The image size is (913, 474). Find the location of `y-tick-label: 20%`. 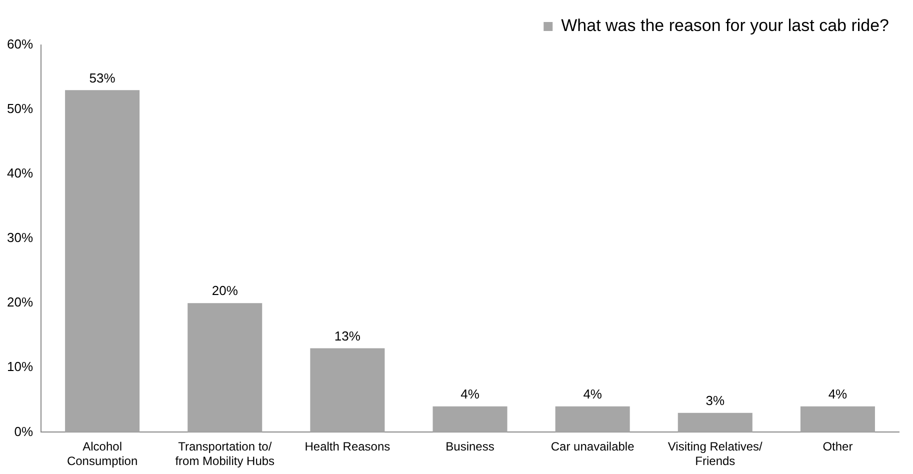

y-tick-label: 20% is located at coordinates (20, 302).